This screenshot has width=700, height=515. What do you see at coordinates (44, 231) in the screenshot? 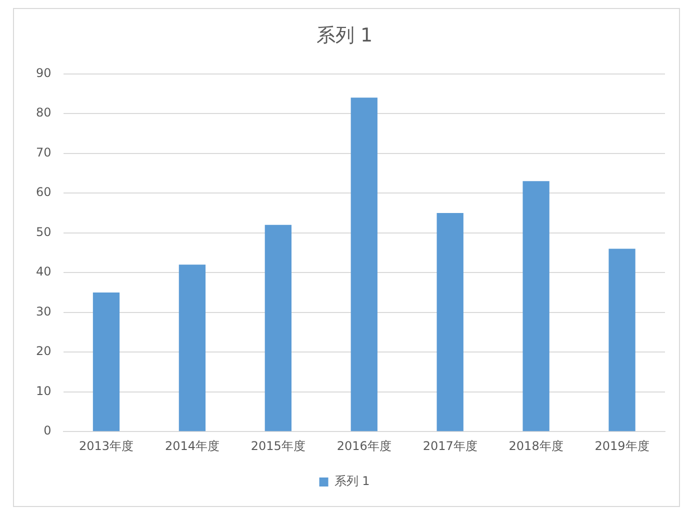
I see `y-tick-label: 50` at bounding box center [44, 231].